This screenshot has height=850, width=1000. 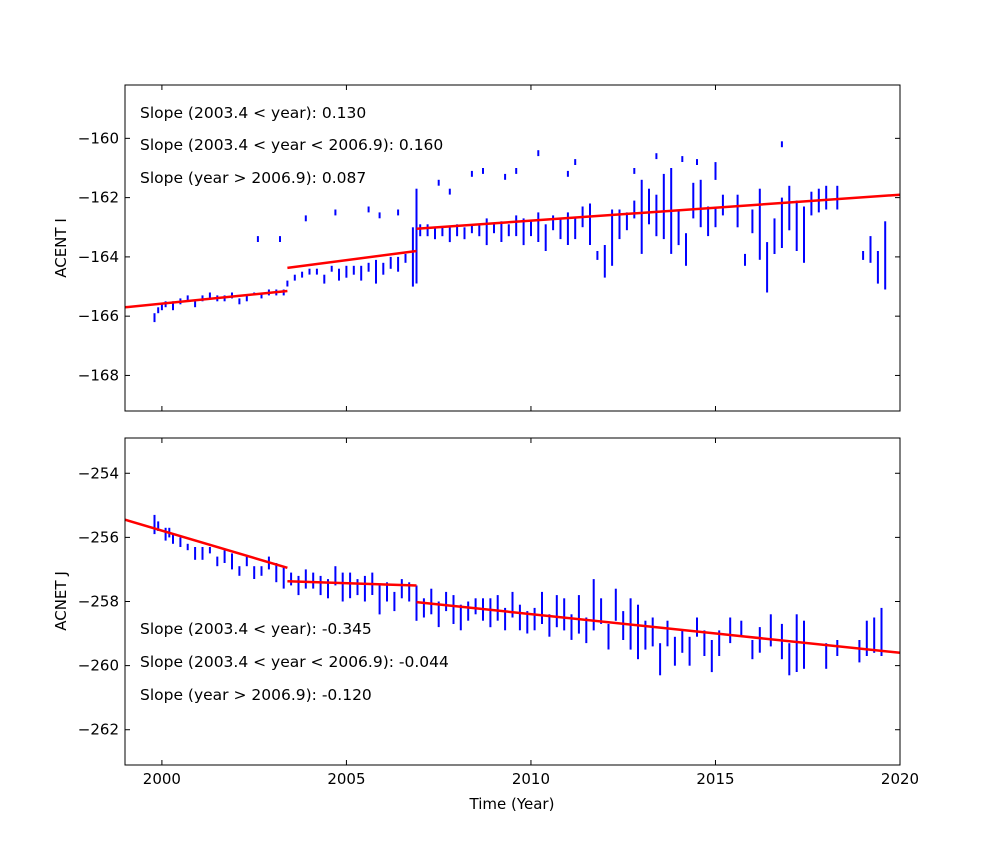 I want to click on y-tick-label: −258, so click(x=98, y=602).